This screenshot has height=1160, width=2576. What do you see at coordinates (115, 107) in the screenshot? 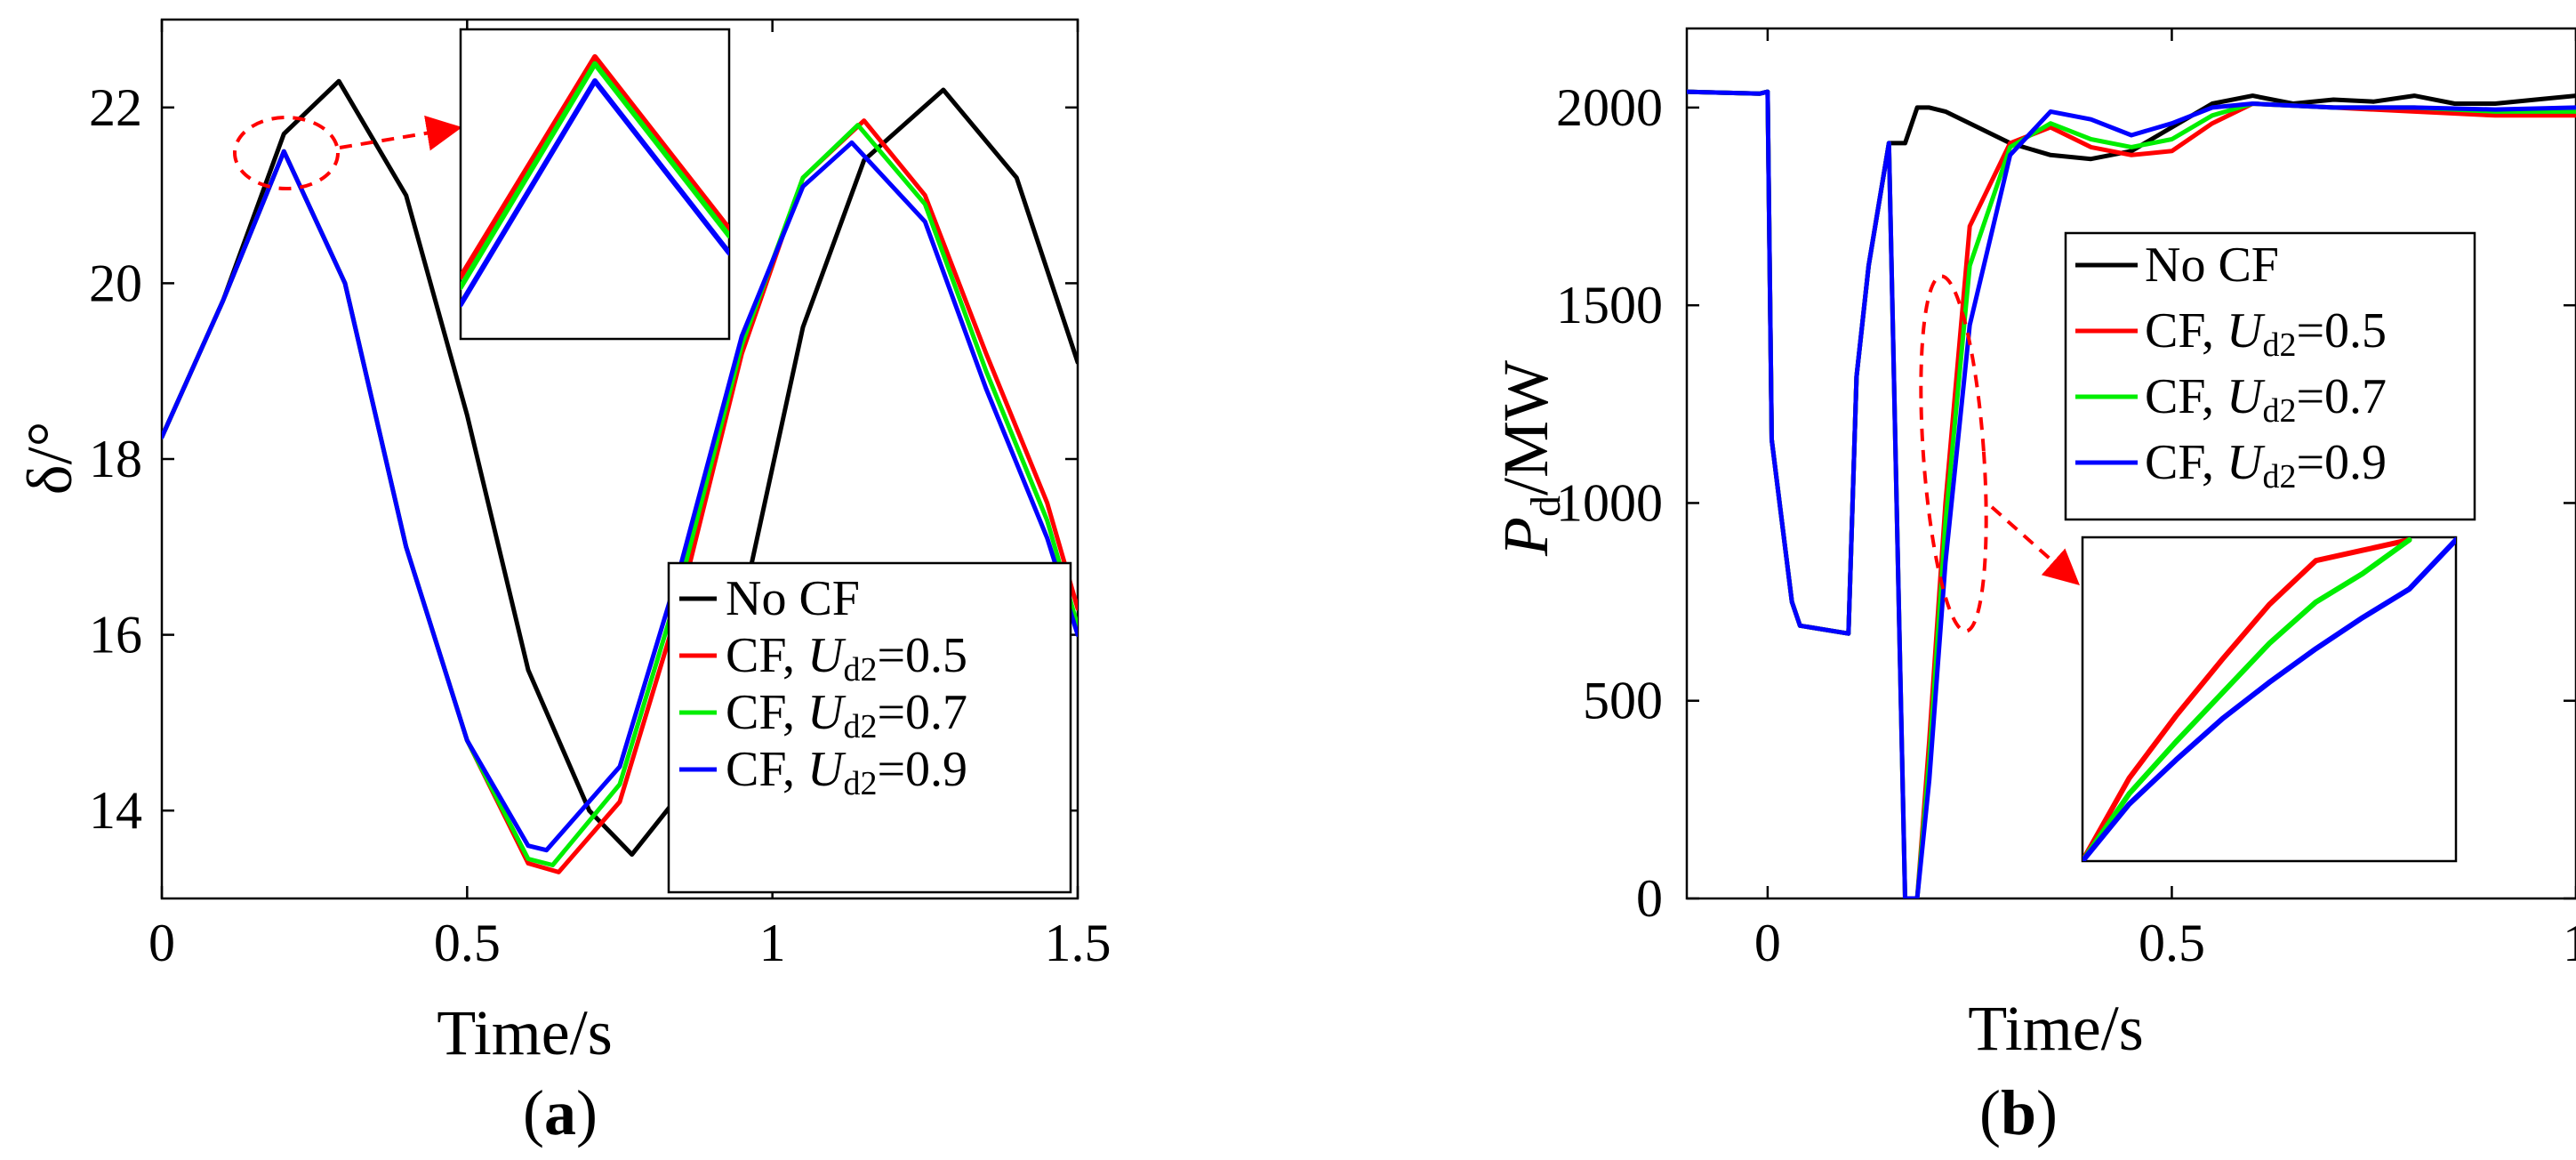
I see `y-tick-label: 22` at bounding box center [115, 107].